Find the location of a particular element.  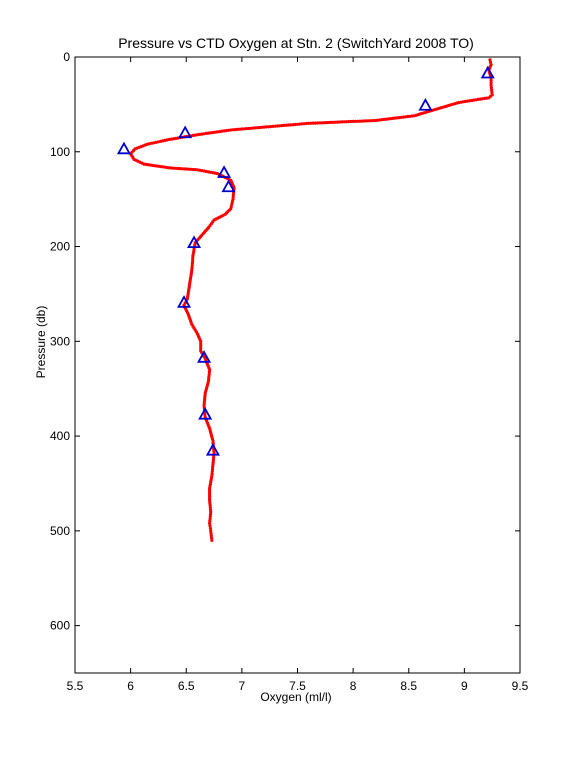

y-tick-label: 500 is located at coordinates (60, 531).